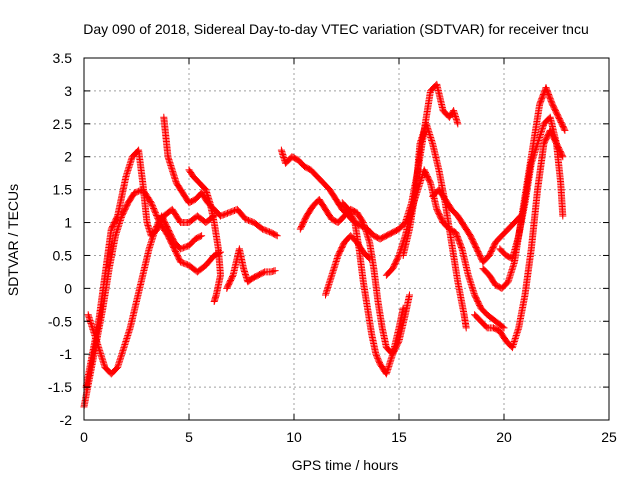 The width and height of the screenshot is (640, 480). Describe the element at coordinates (60, 387) in the screenshot. I see `y-tick-label: -1.5` at that location.